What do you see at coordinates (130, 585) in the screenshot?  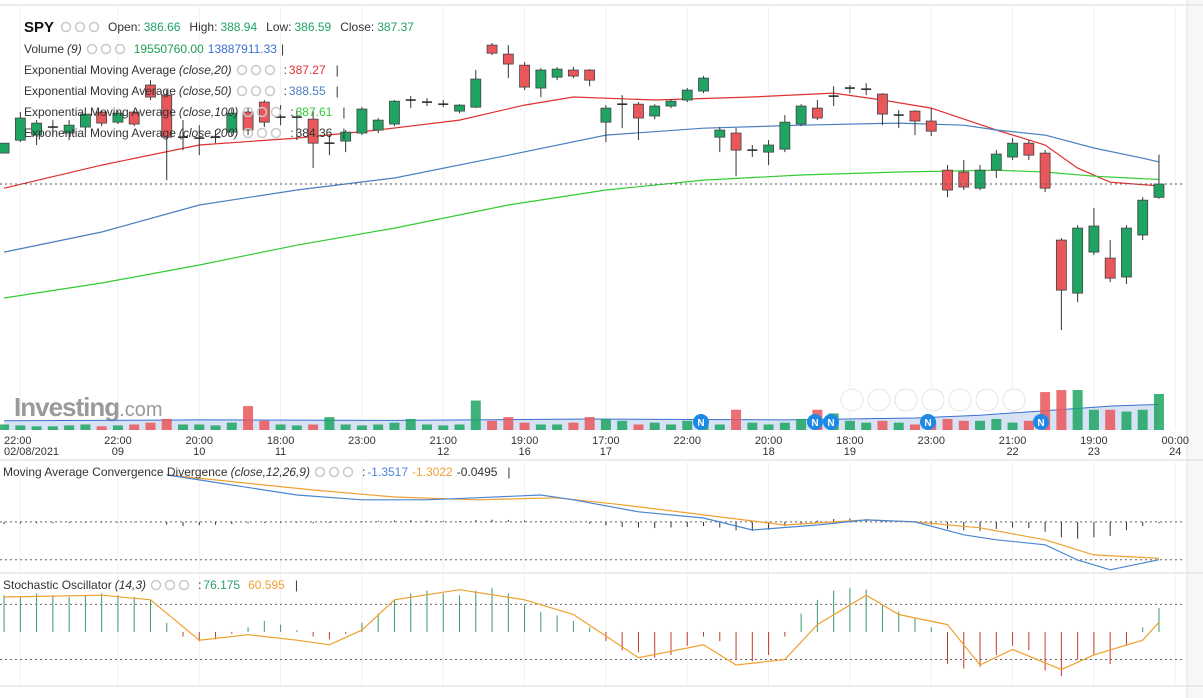 I see `indicator-params: (14,3)` at bounding box center [130, 585].